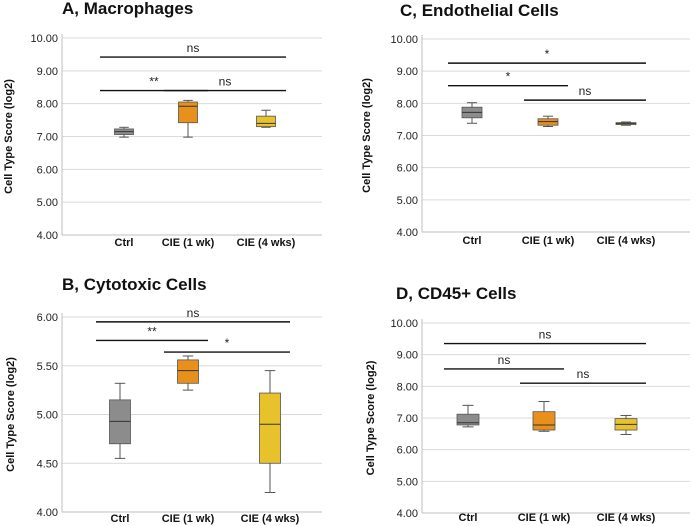 The width and height of the screenshot is (696, 526). I want to click on panel-title: B, Cytotoxic Cells, so click(134, 284).